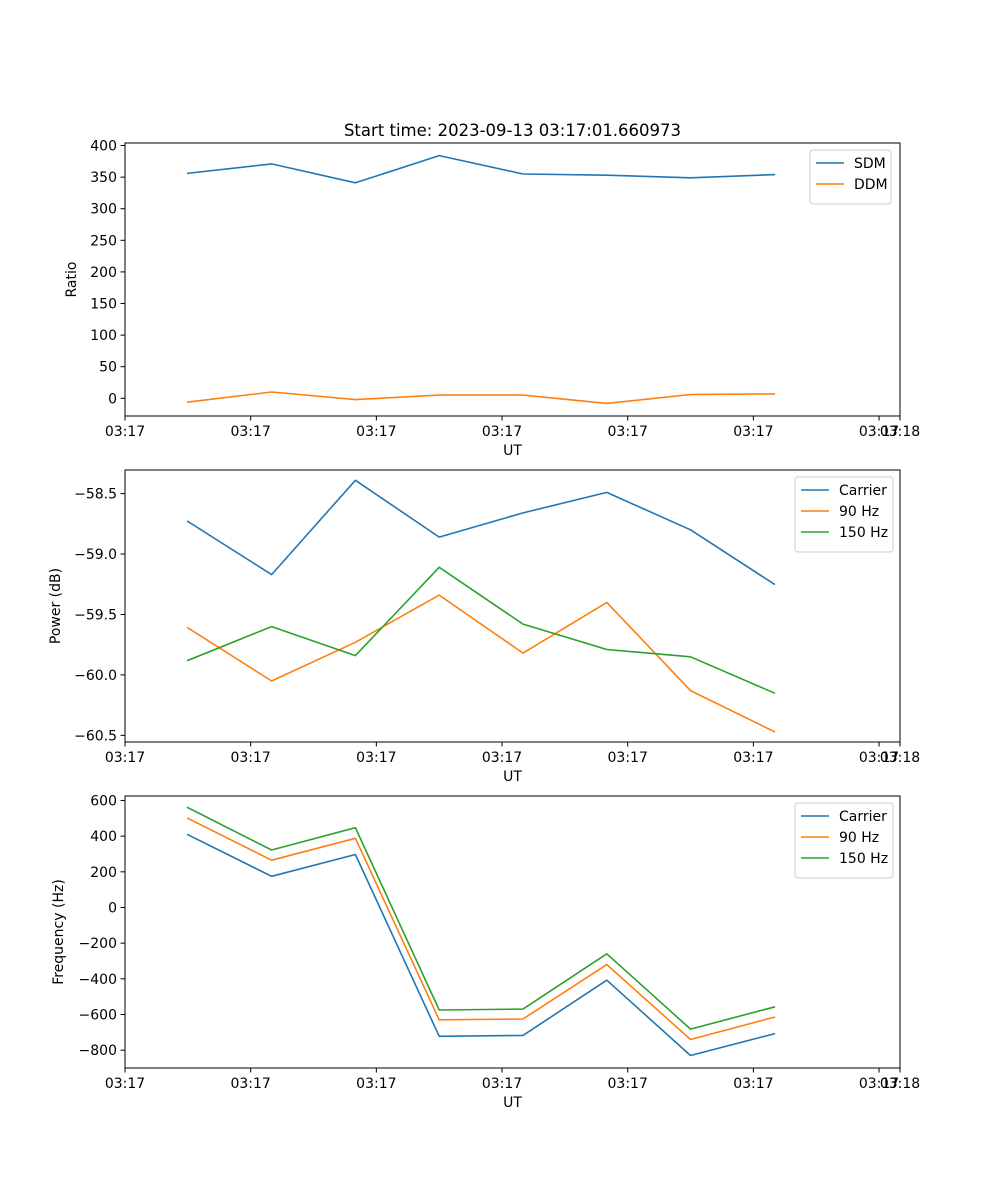  Describe the element at coordinates (108, 368) in the screenshot. I see `y-tick-label: 50` at that location.